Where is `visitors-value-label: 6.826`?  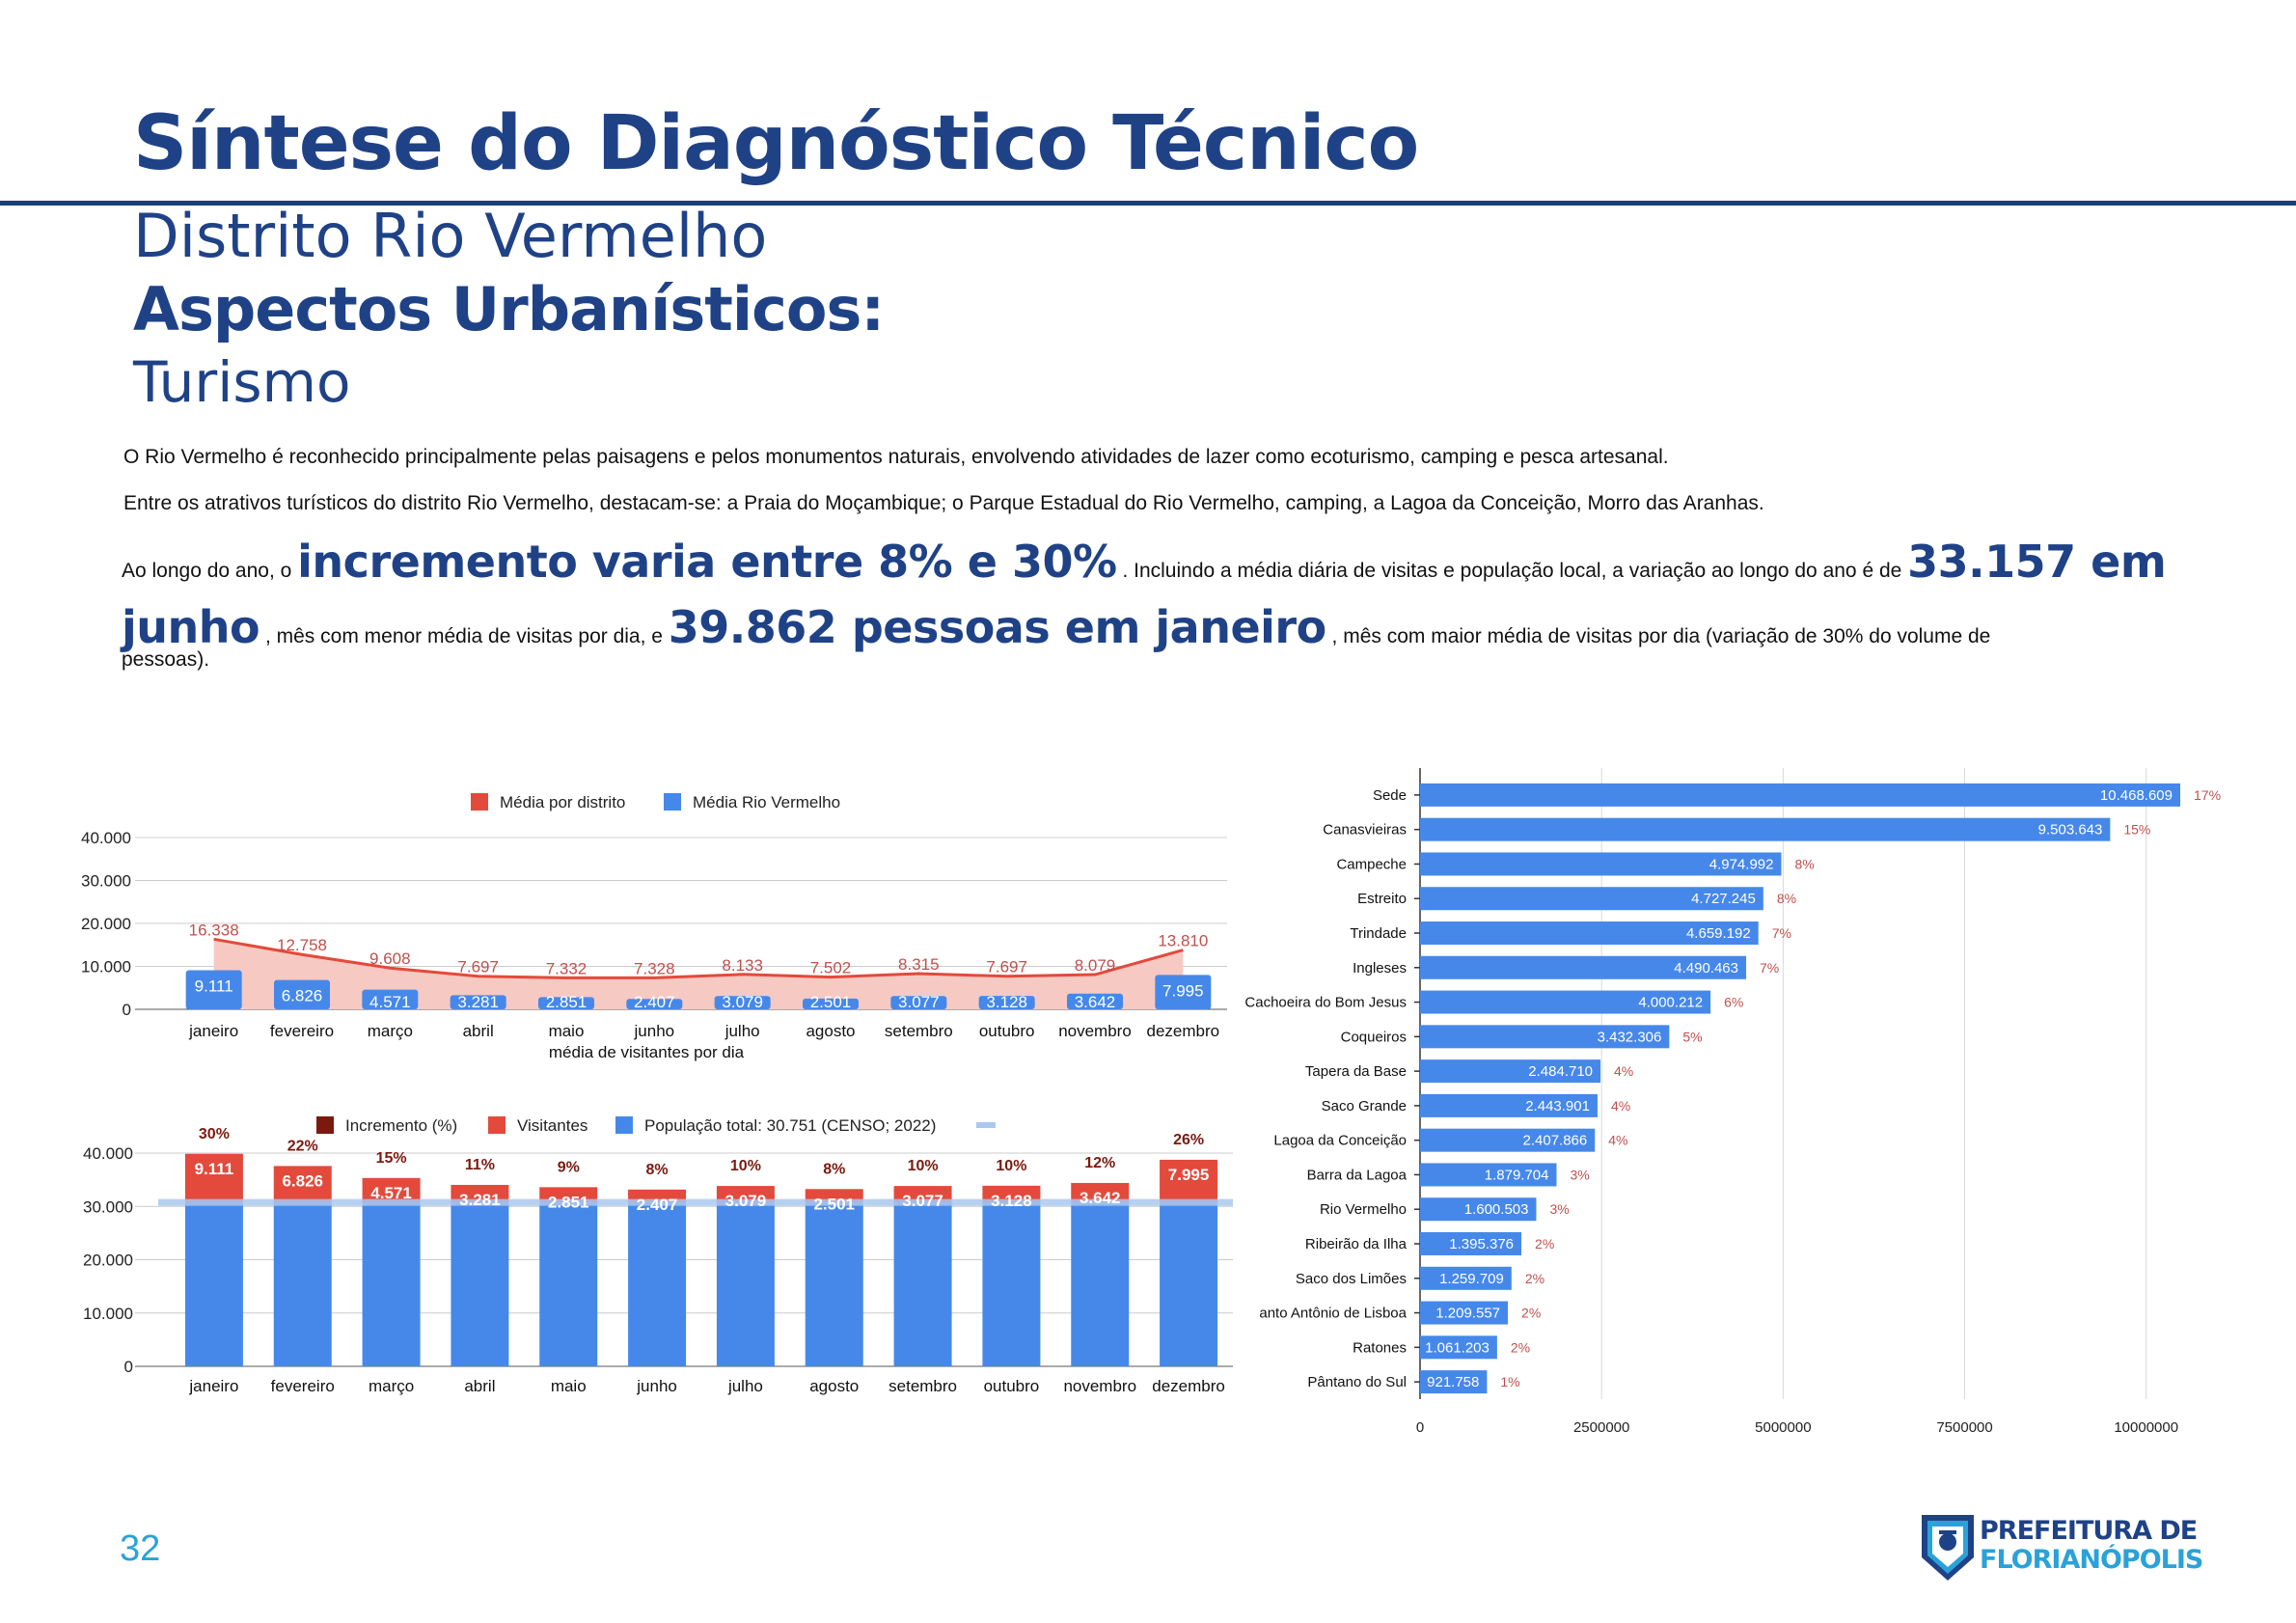
visitors-value-label: 6.826 is located at coordinates (302, 1180).